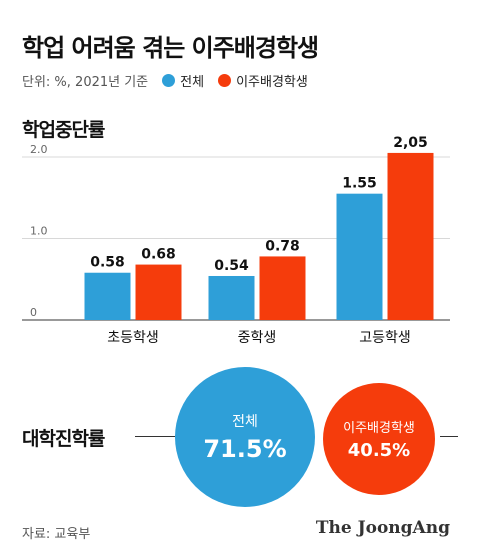 The height and width of the screenshot is (558, 480). Describe the element at coordinates (225, 80) in the screenshot. I see `legend-swatch-migrant` at that location.